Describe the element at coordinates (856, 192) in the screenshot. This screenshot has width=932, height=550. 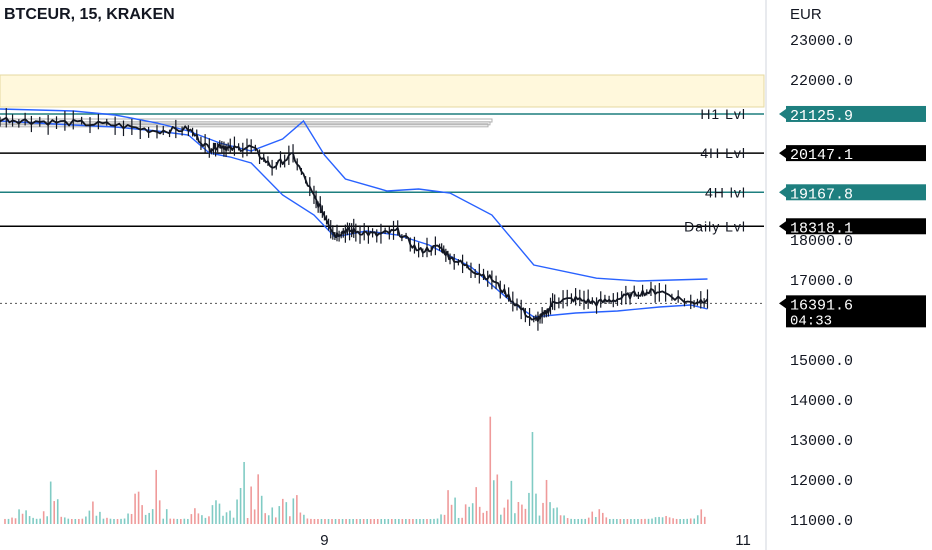
I see `level-price-tag` at that location.